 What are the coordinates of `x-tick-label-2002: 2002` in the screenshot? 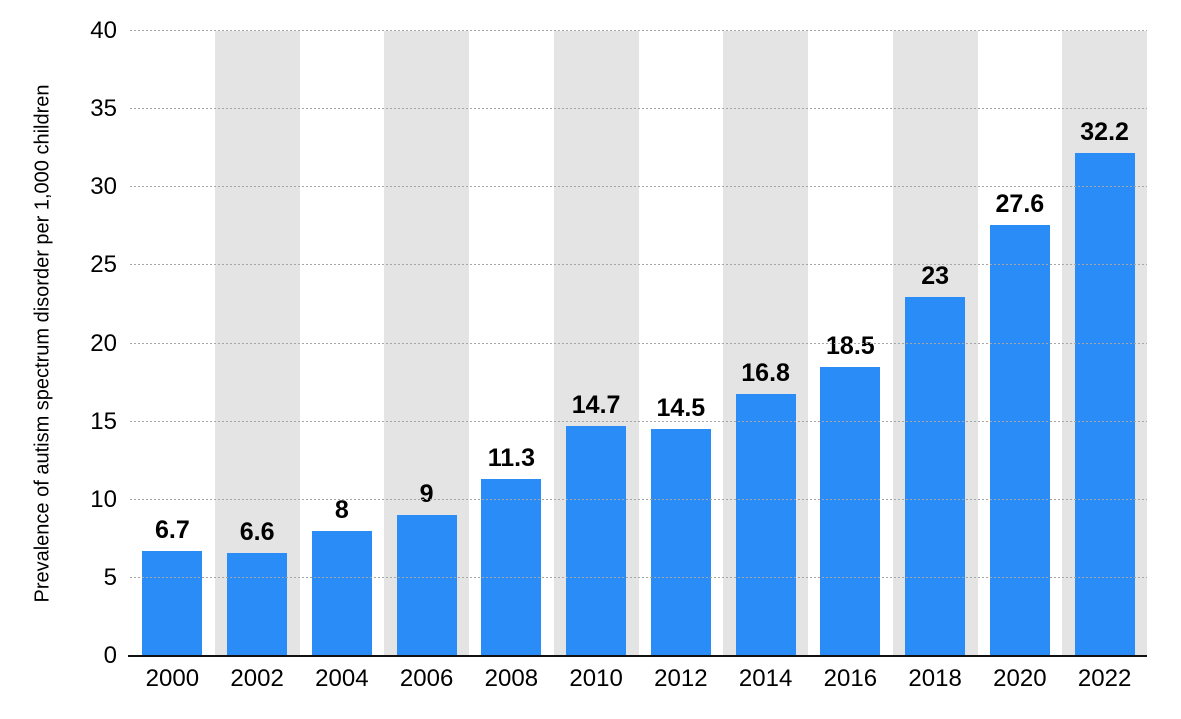 It's located at (257, 678).